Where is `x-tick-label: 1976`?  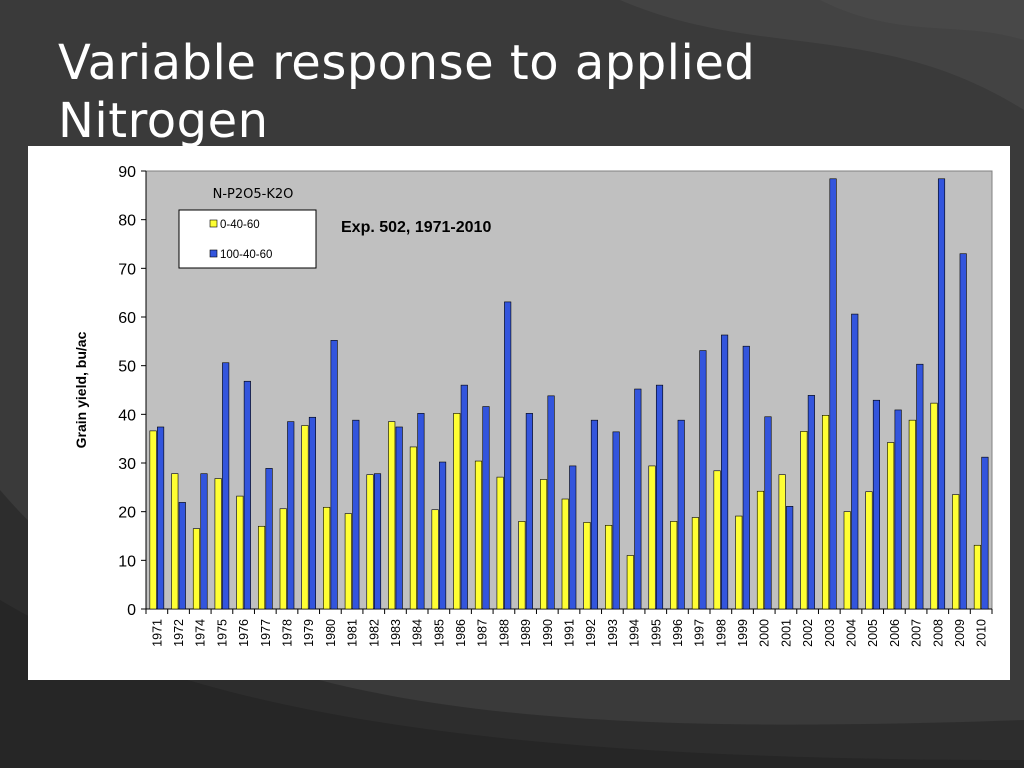 x-tick-label: 1976 is located at coordinates (244, 633).